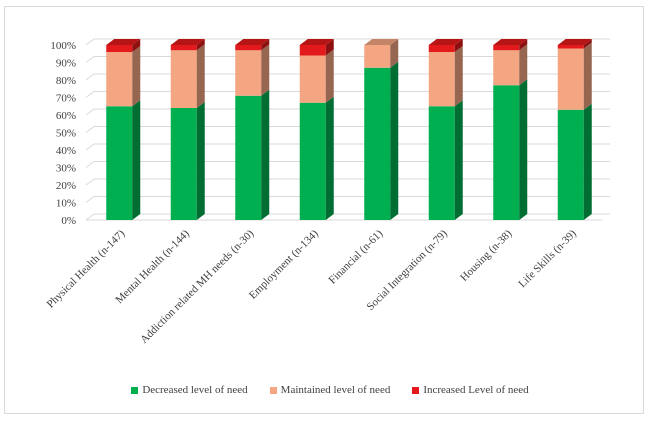 The image size is (660, 426). Describe the element at coordinates (197, 286) in the screenshot. I see `x-tick-label: Addiction related MH needs (n-30)` at that location.